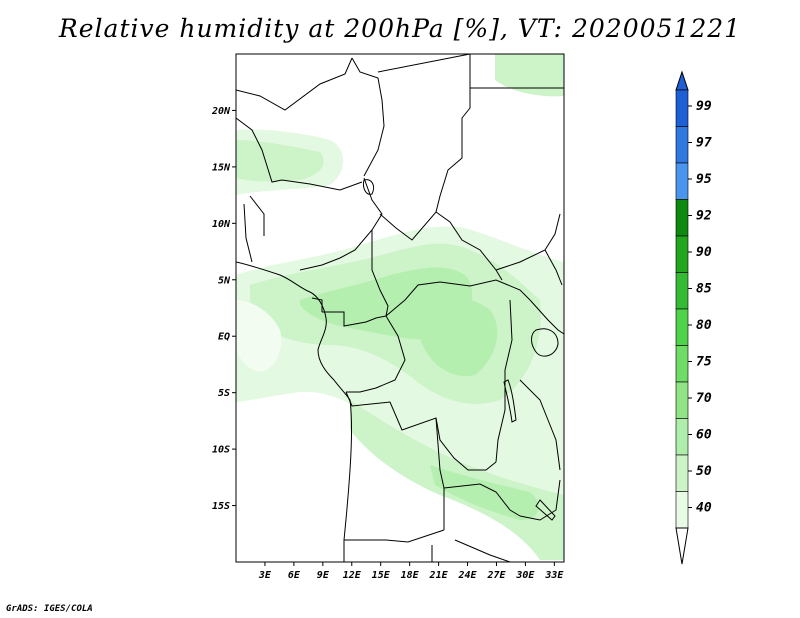 The height and width of the screenshot is (618, 800). Describe the element at coordinates (458, 298) in the screenshot. I see `border-car-drc` at that location.